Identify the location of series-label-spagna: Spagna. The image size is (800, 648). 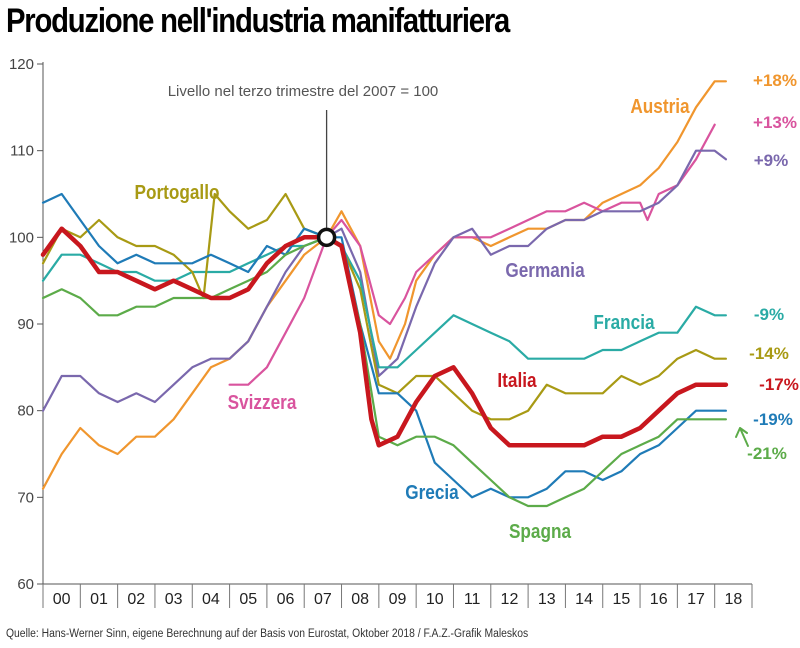
(540, 531).